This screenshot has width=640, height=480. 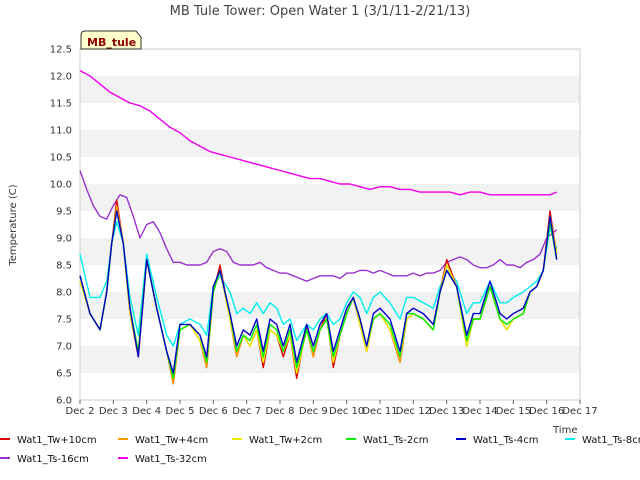 I want to click on x-tick-label: Dec 16, so click(x=546, y=411).